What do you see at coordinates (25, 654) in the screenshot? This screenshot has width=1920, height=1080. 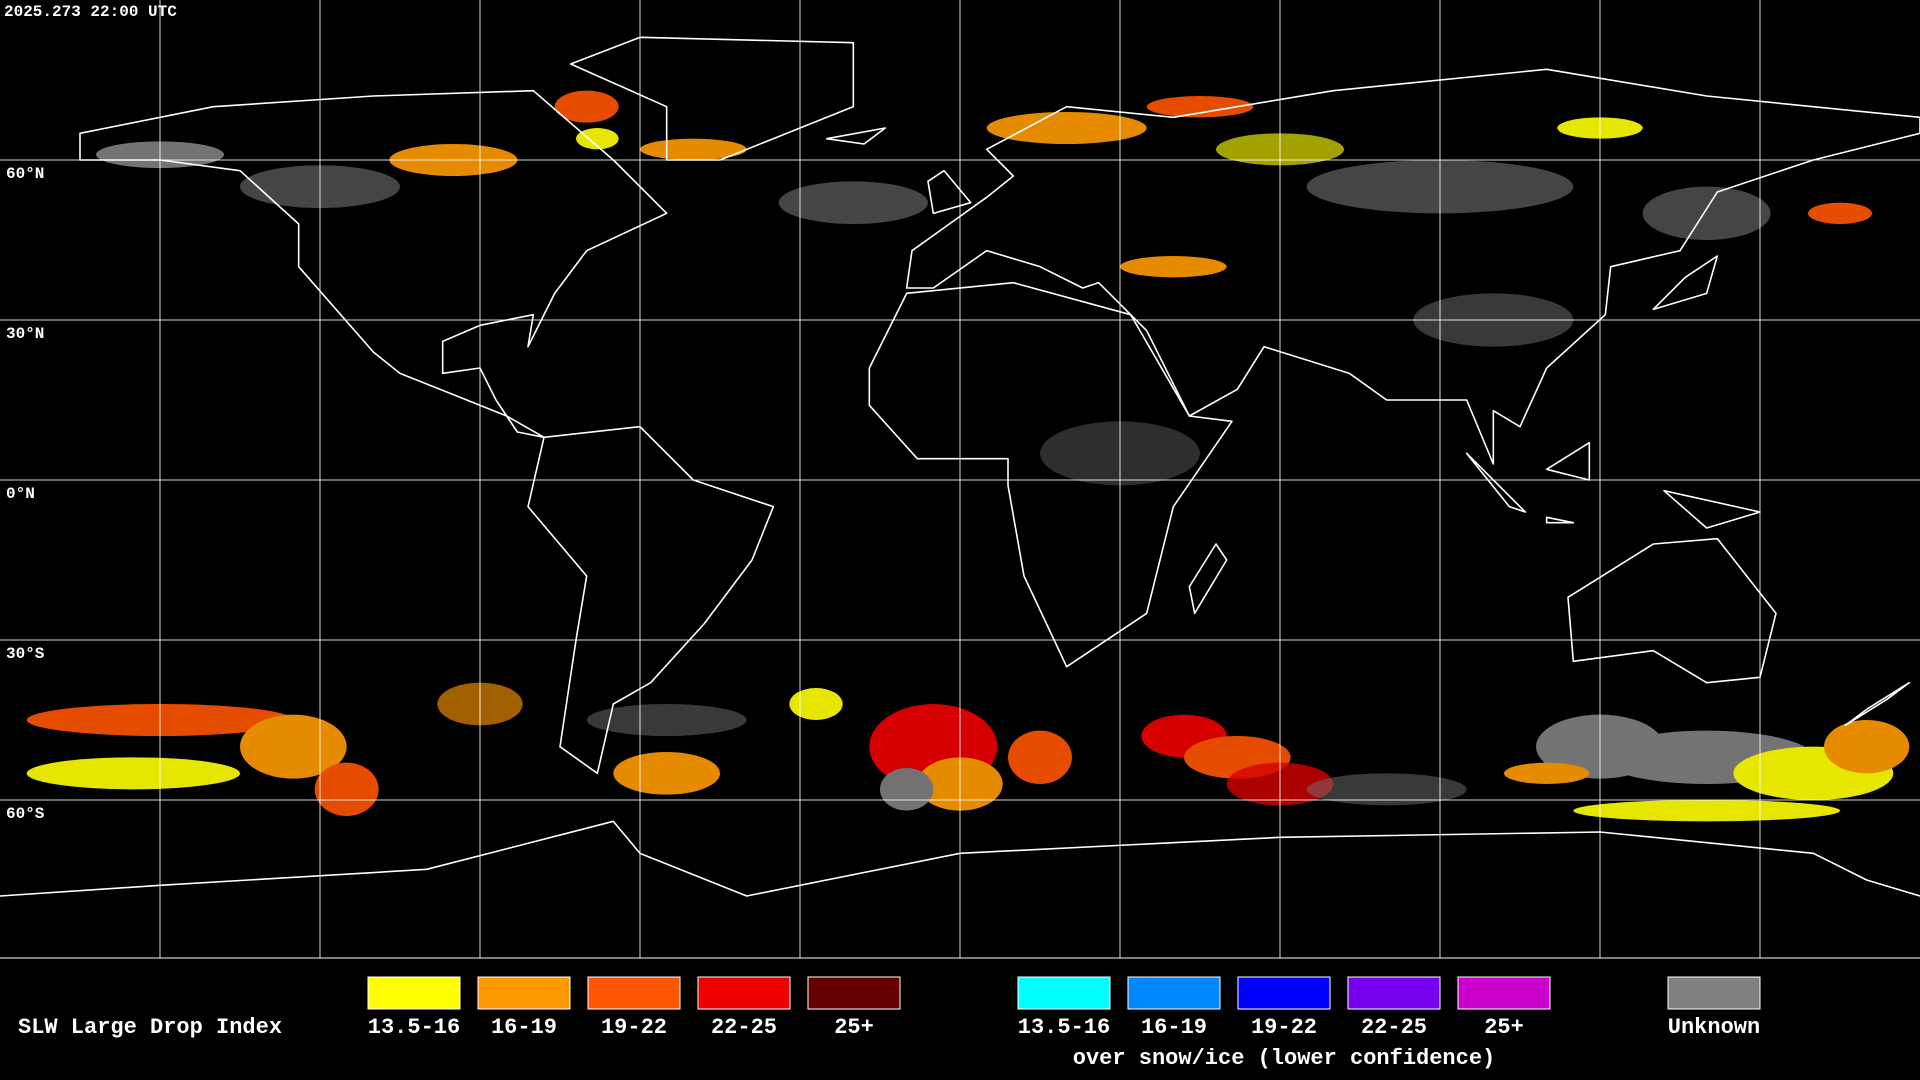 I see `latitude-label: 30°S` at bounding box center [25, 654].